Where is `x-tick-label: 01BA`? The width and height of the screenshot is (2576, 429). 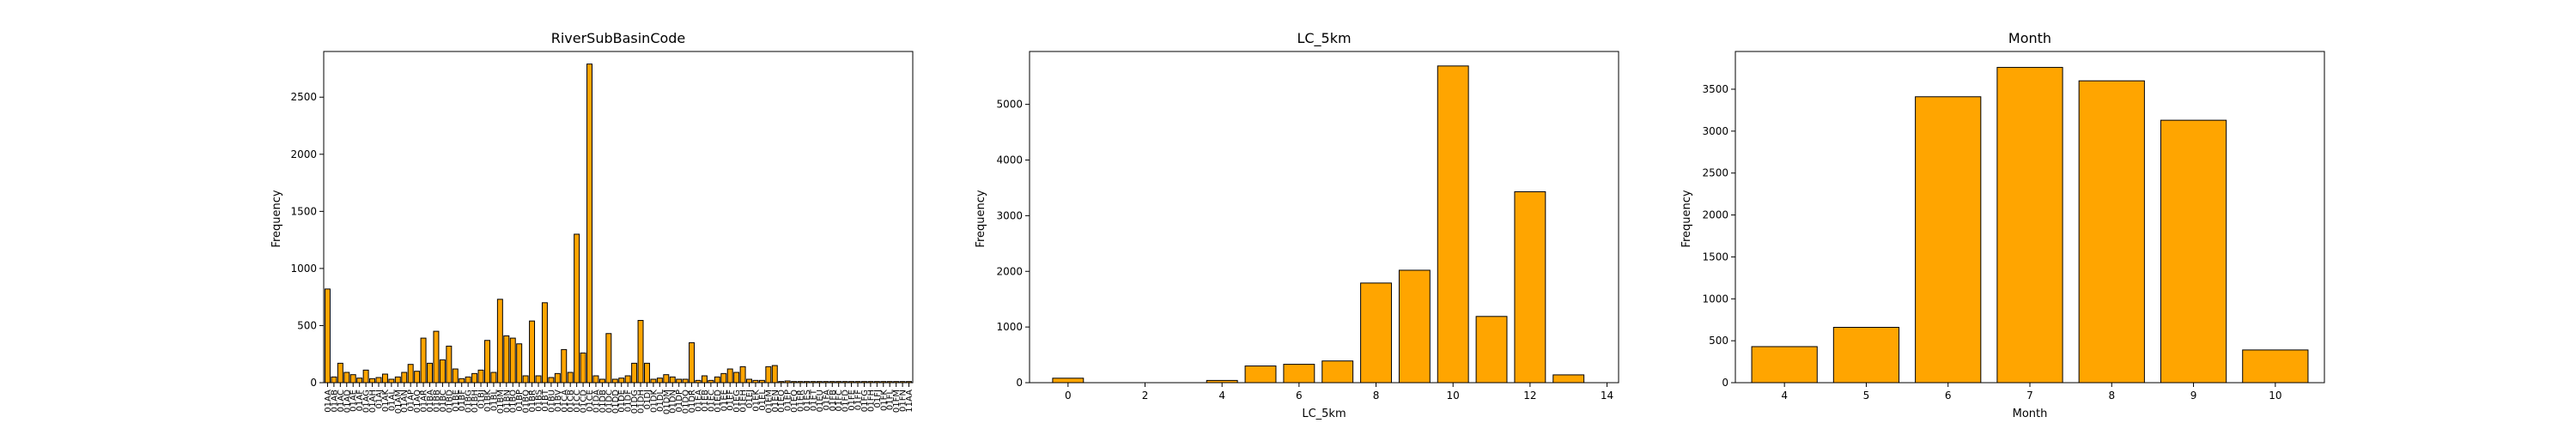
x-tick-label: 01BA is located at coordinates (431, 401).